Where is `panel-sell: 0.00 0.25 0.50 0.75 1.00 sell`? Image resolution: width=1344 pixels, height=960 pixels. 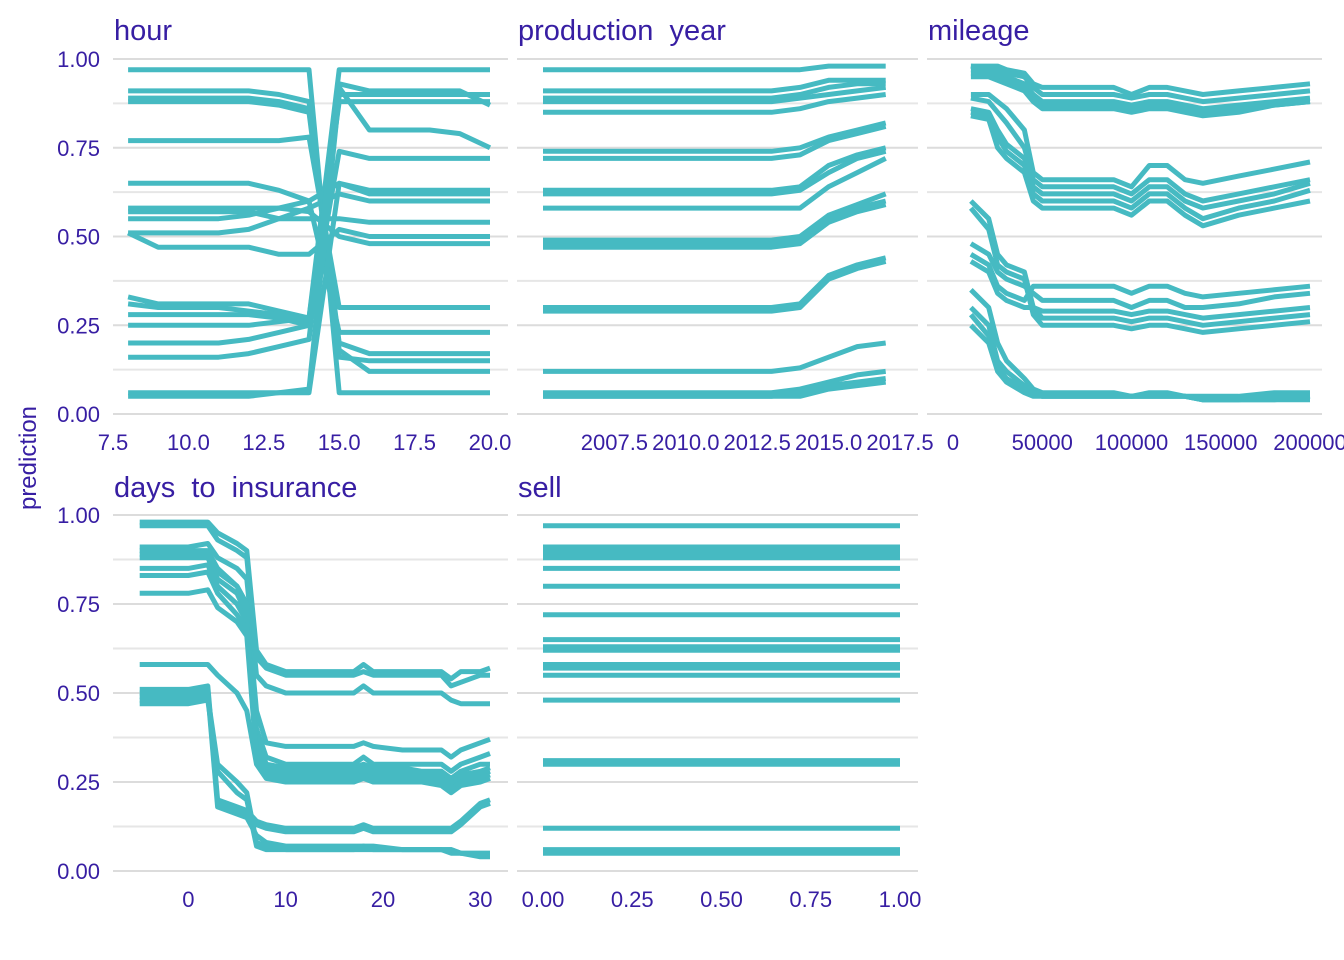 panel-sell: 0.00 0.25 0.50 0.75 1.00 sell is located at coordinates (719, 692).